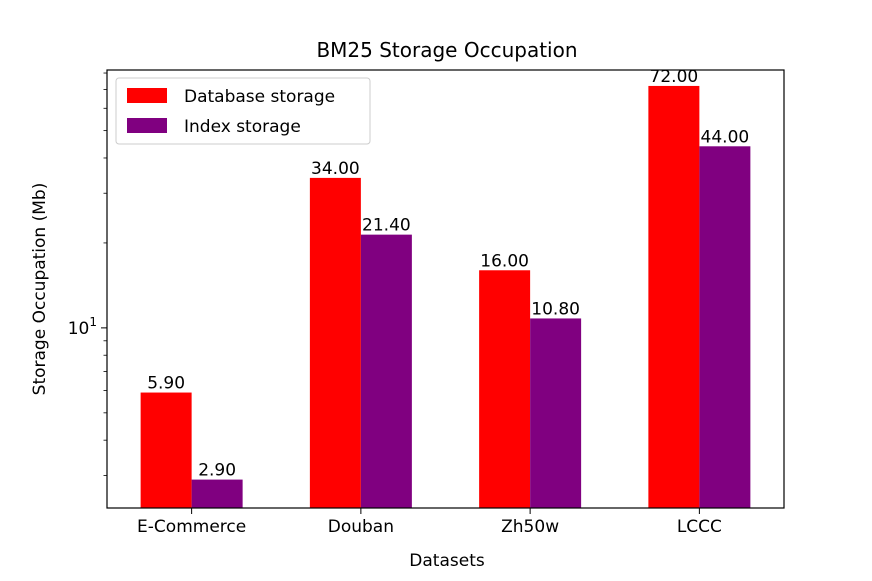 The height and width of the screenshot is (581, 872). I want to click on bar-label-database-storage-douban: 34.00, so click(335, 169).